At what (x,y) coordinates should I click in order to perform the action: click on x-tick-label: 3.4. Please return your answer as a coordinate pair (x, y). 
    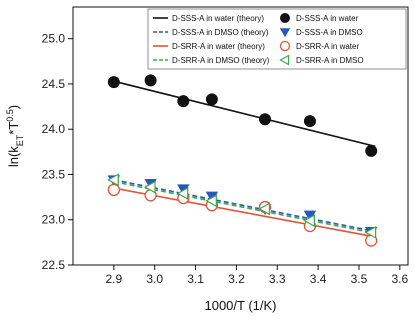
    Looking at the image, I should click on (318, 279).